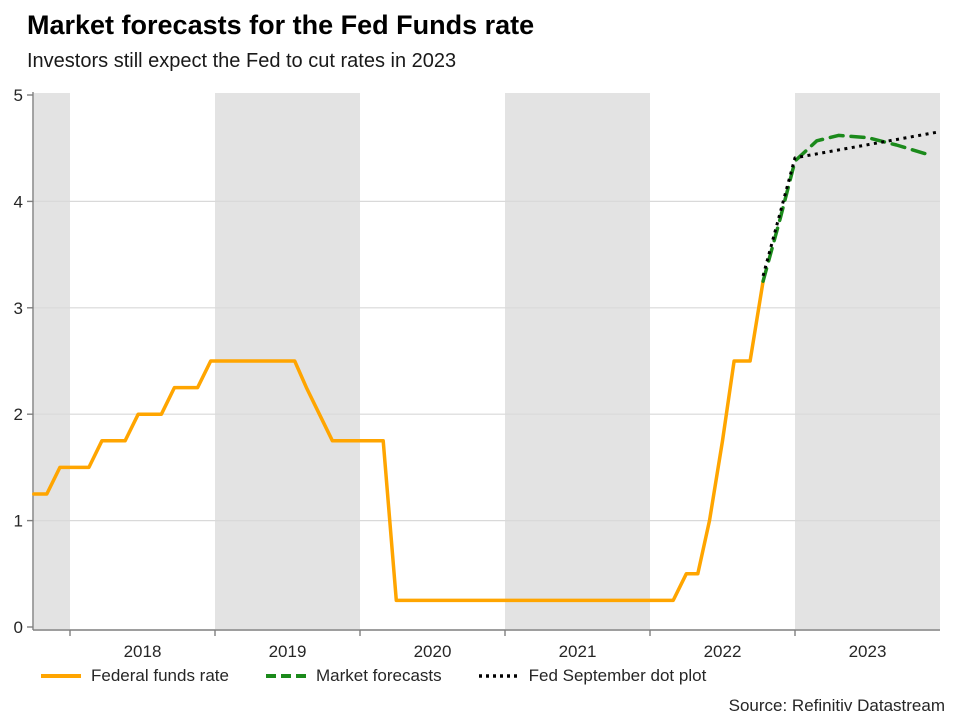  I want to click on x-axis-tick-label: 2019, so click(288, 651).